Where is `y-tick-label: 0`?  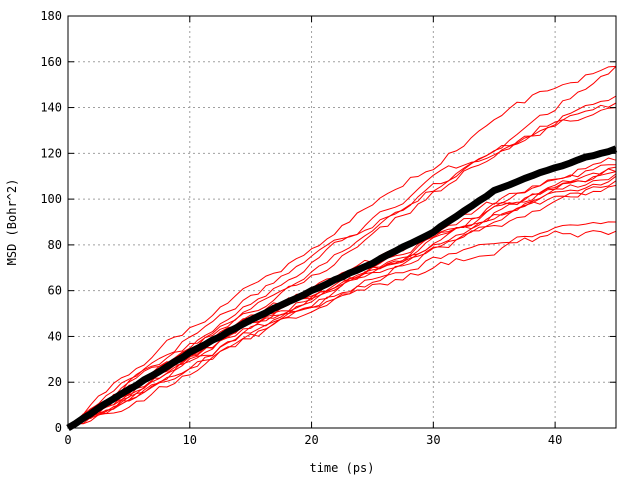 y-tick-label: 0 is located at coordinates (58, 428).